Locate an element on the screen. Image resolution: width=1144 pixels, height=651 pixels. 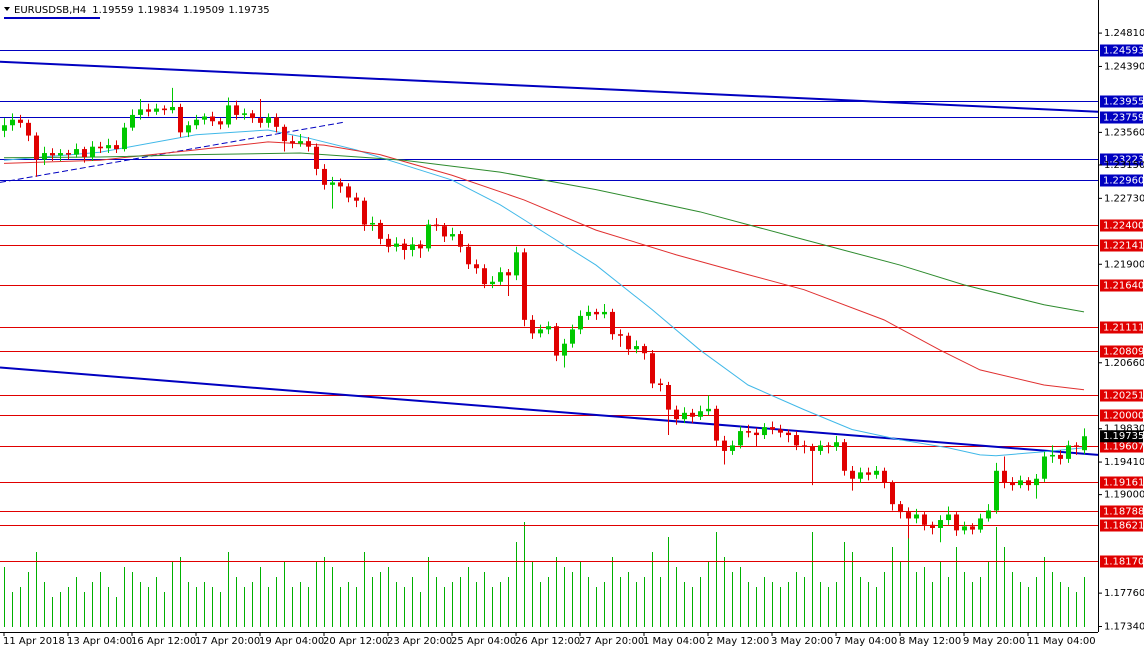
level-label: 1.23759 is located at coordinates (1123, 118).